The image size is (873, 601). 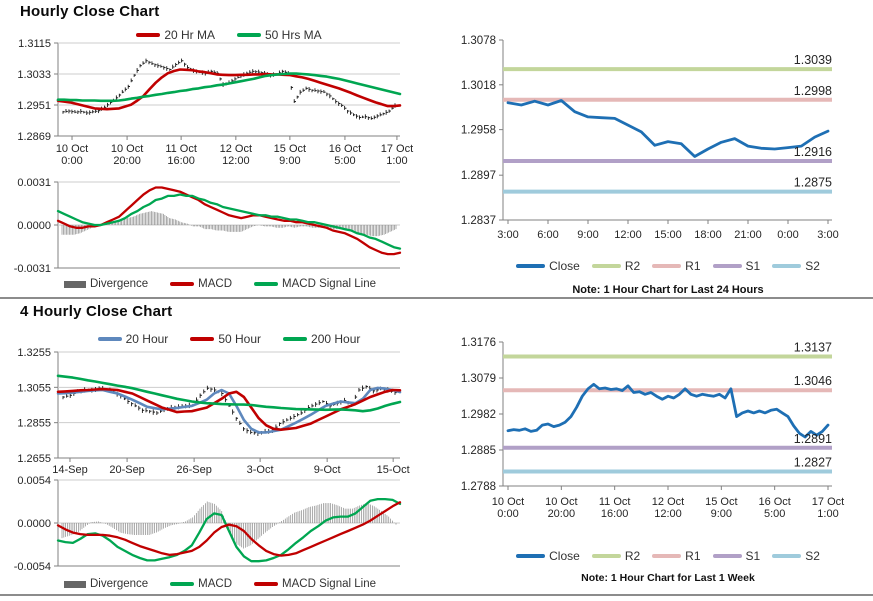 What do you see at coordinates (813, 91) in the screenshot?
I see `level-label-r1: 1.2998` at bounding box center [813, 91].